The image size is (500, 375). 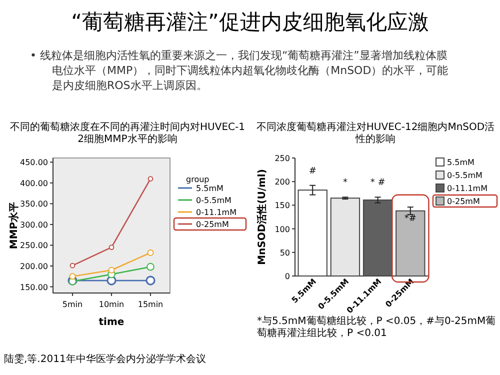 What do you see at coordinates (345, 183) in the screenshot?
I see `annotation: *` at bounding box center [345, 183].